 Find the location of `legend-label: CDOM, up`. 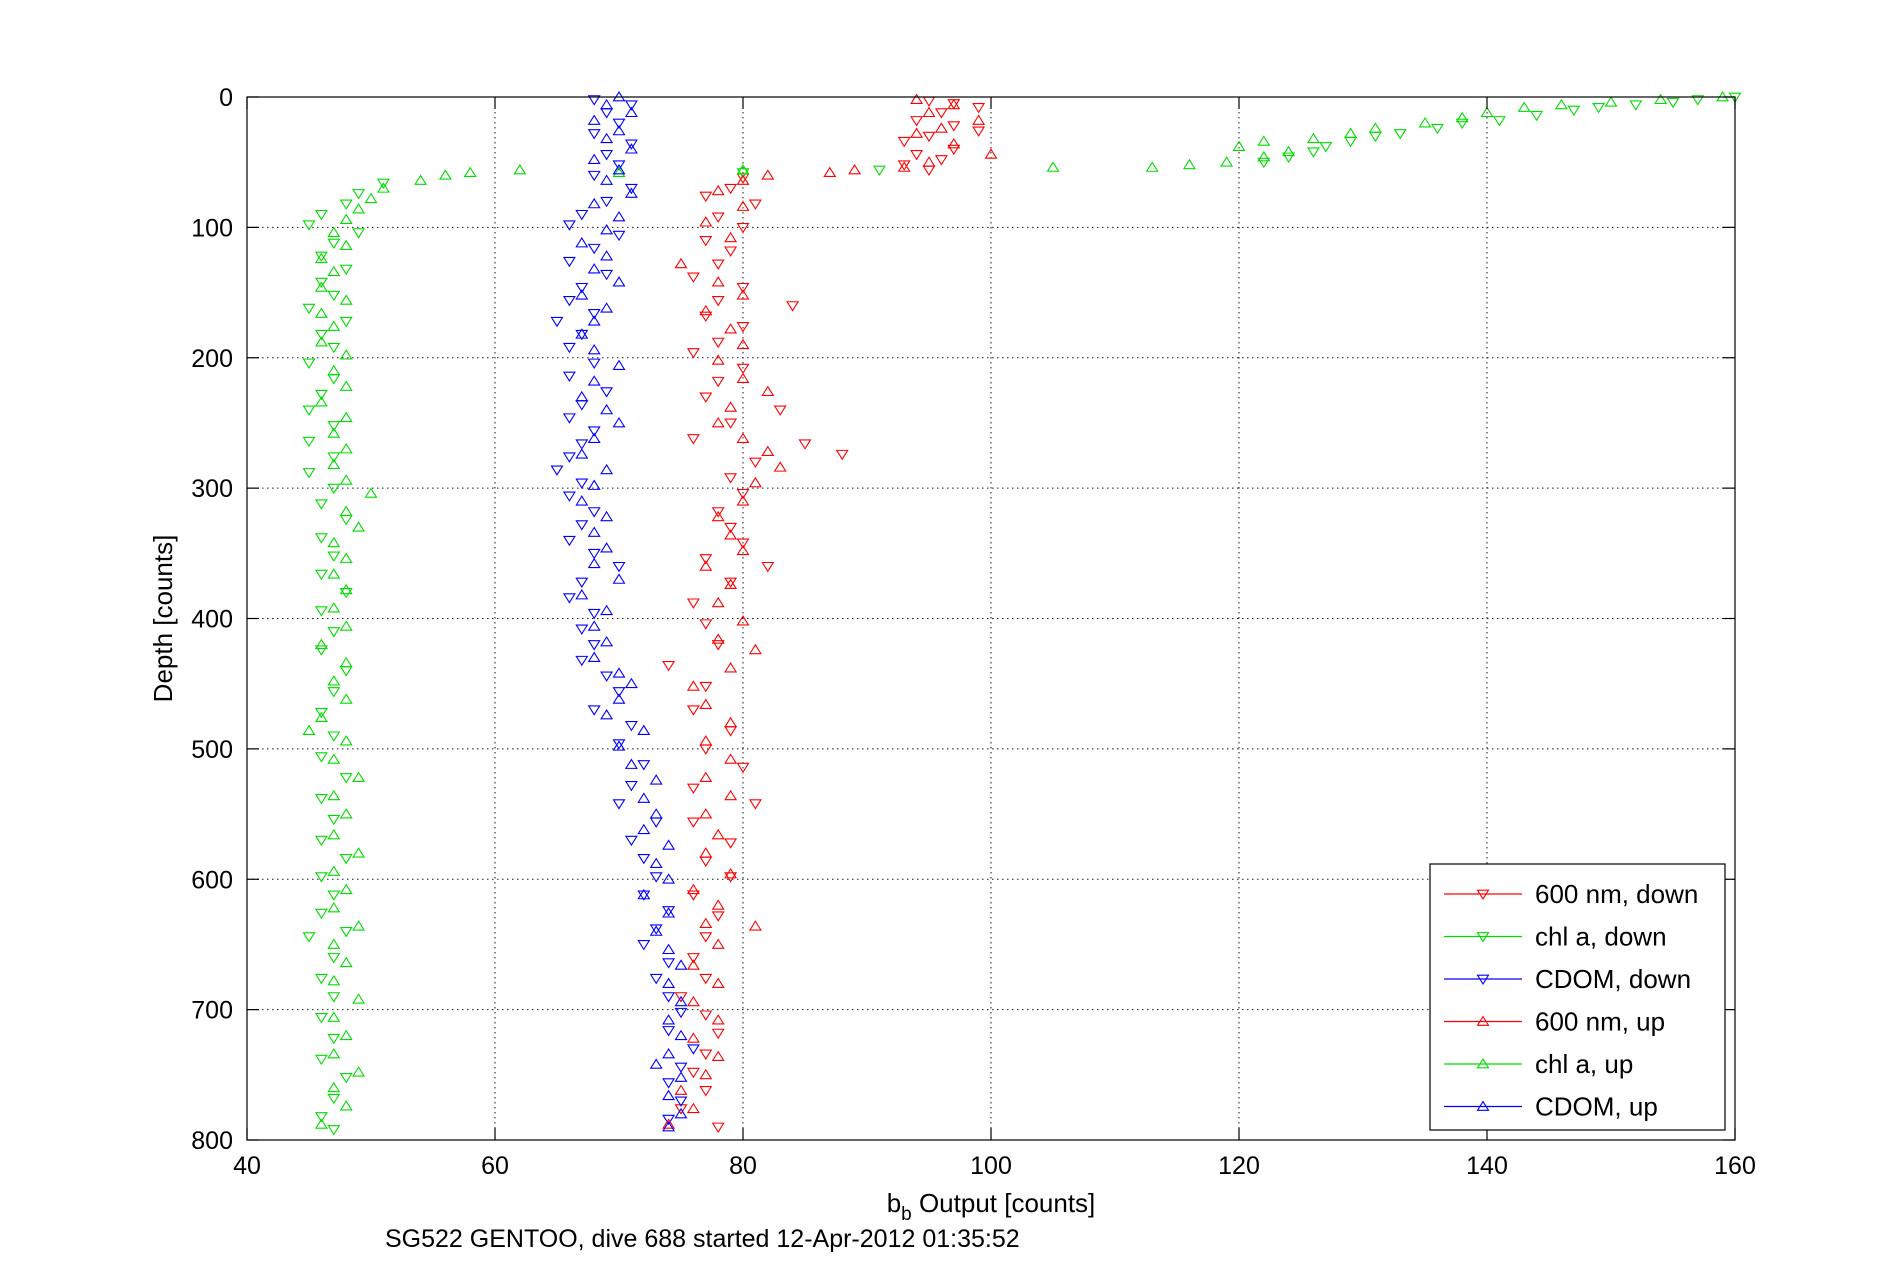

legend-label: CDOM, up is located at coordinates (1596, 1107).